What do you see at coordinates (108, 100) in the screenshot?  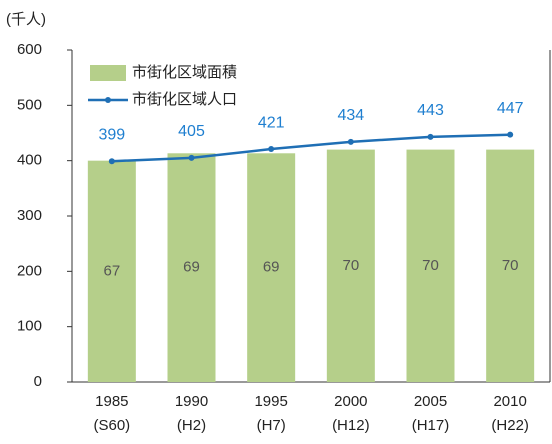 I see `legend-marker` at bounding box center [108, 100].